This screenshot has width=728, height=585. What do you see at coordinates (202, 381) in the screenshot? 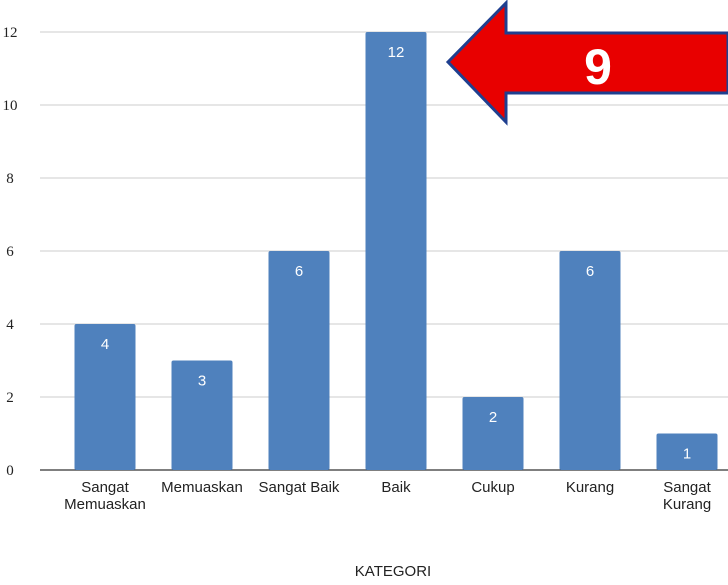
I see `data-label: 3` at bounding box center [202, 381].